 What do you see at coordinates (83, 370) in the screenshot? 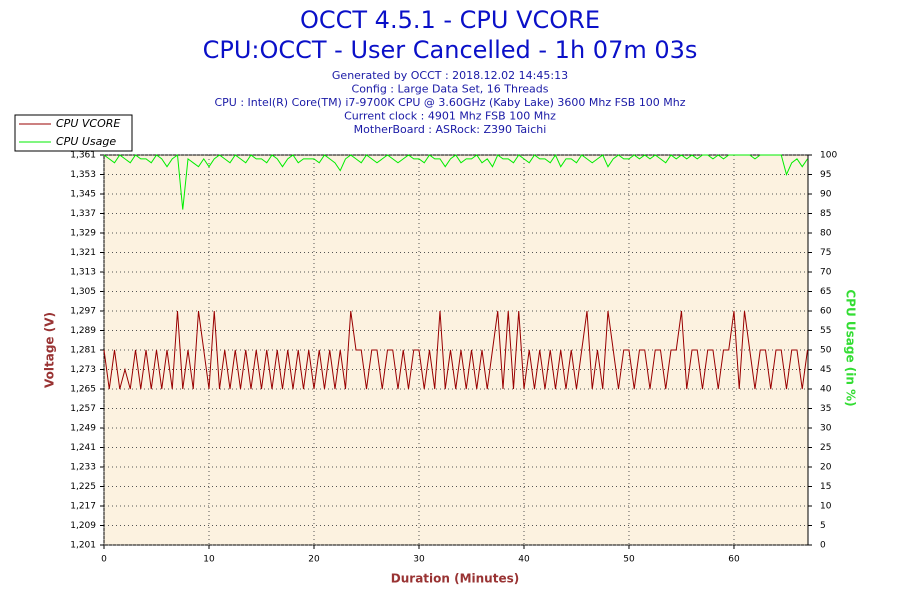
I see `y-tick-label: 1,273` at bounding box center [83, 370].